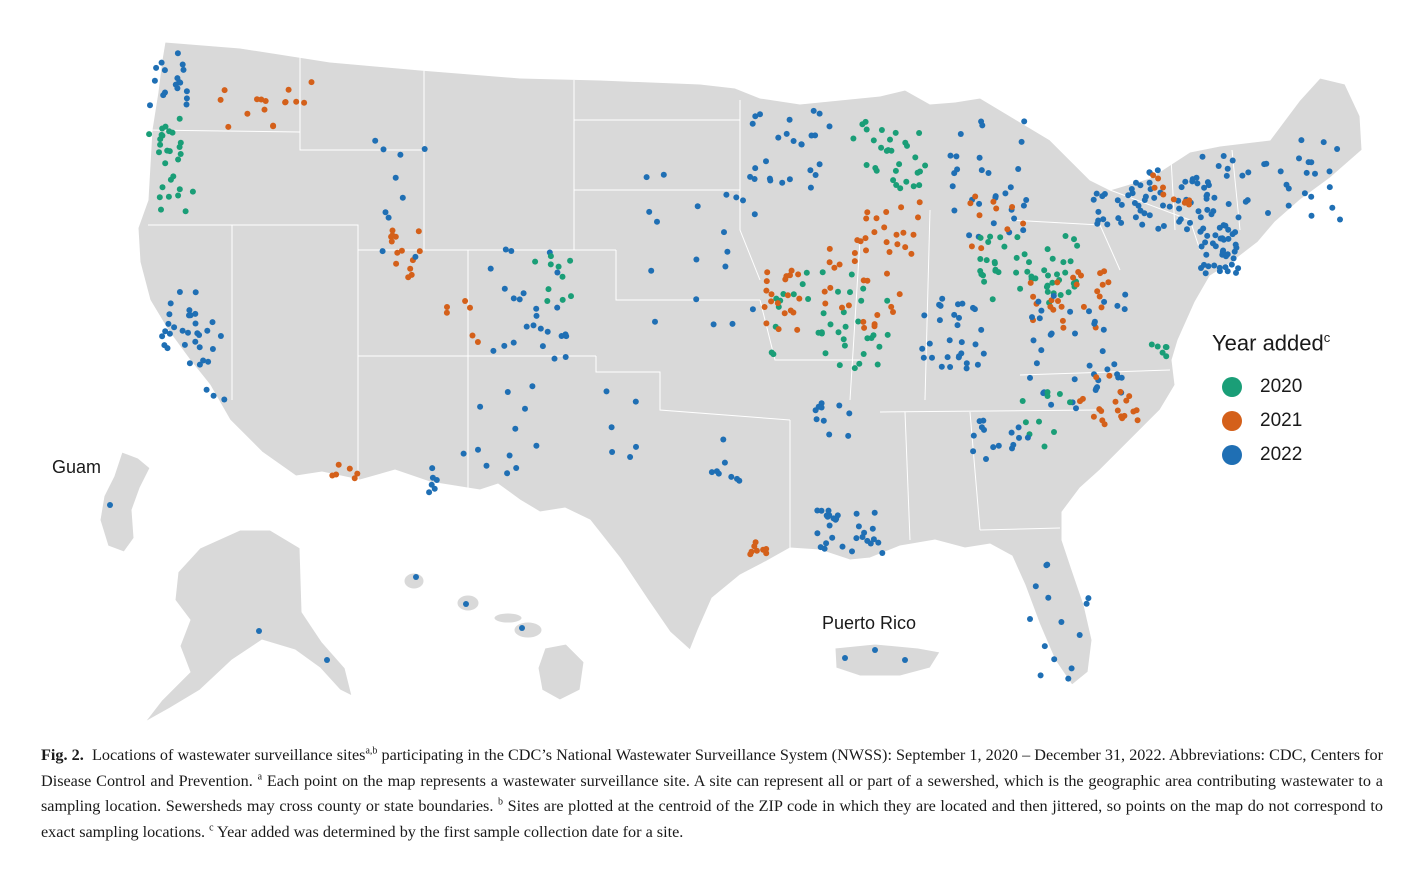 The height and width of the screenshot is (869, 1409). What do you see at coordinates (1327, 337) in the screenshot?
I see `legend-title-superscript: c` at bounding box center [1327, 337].